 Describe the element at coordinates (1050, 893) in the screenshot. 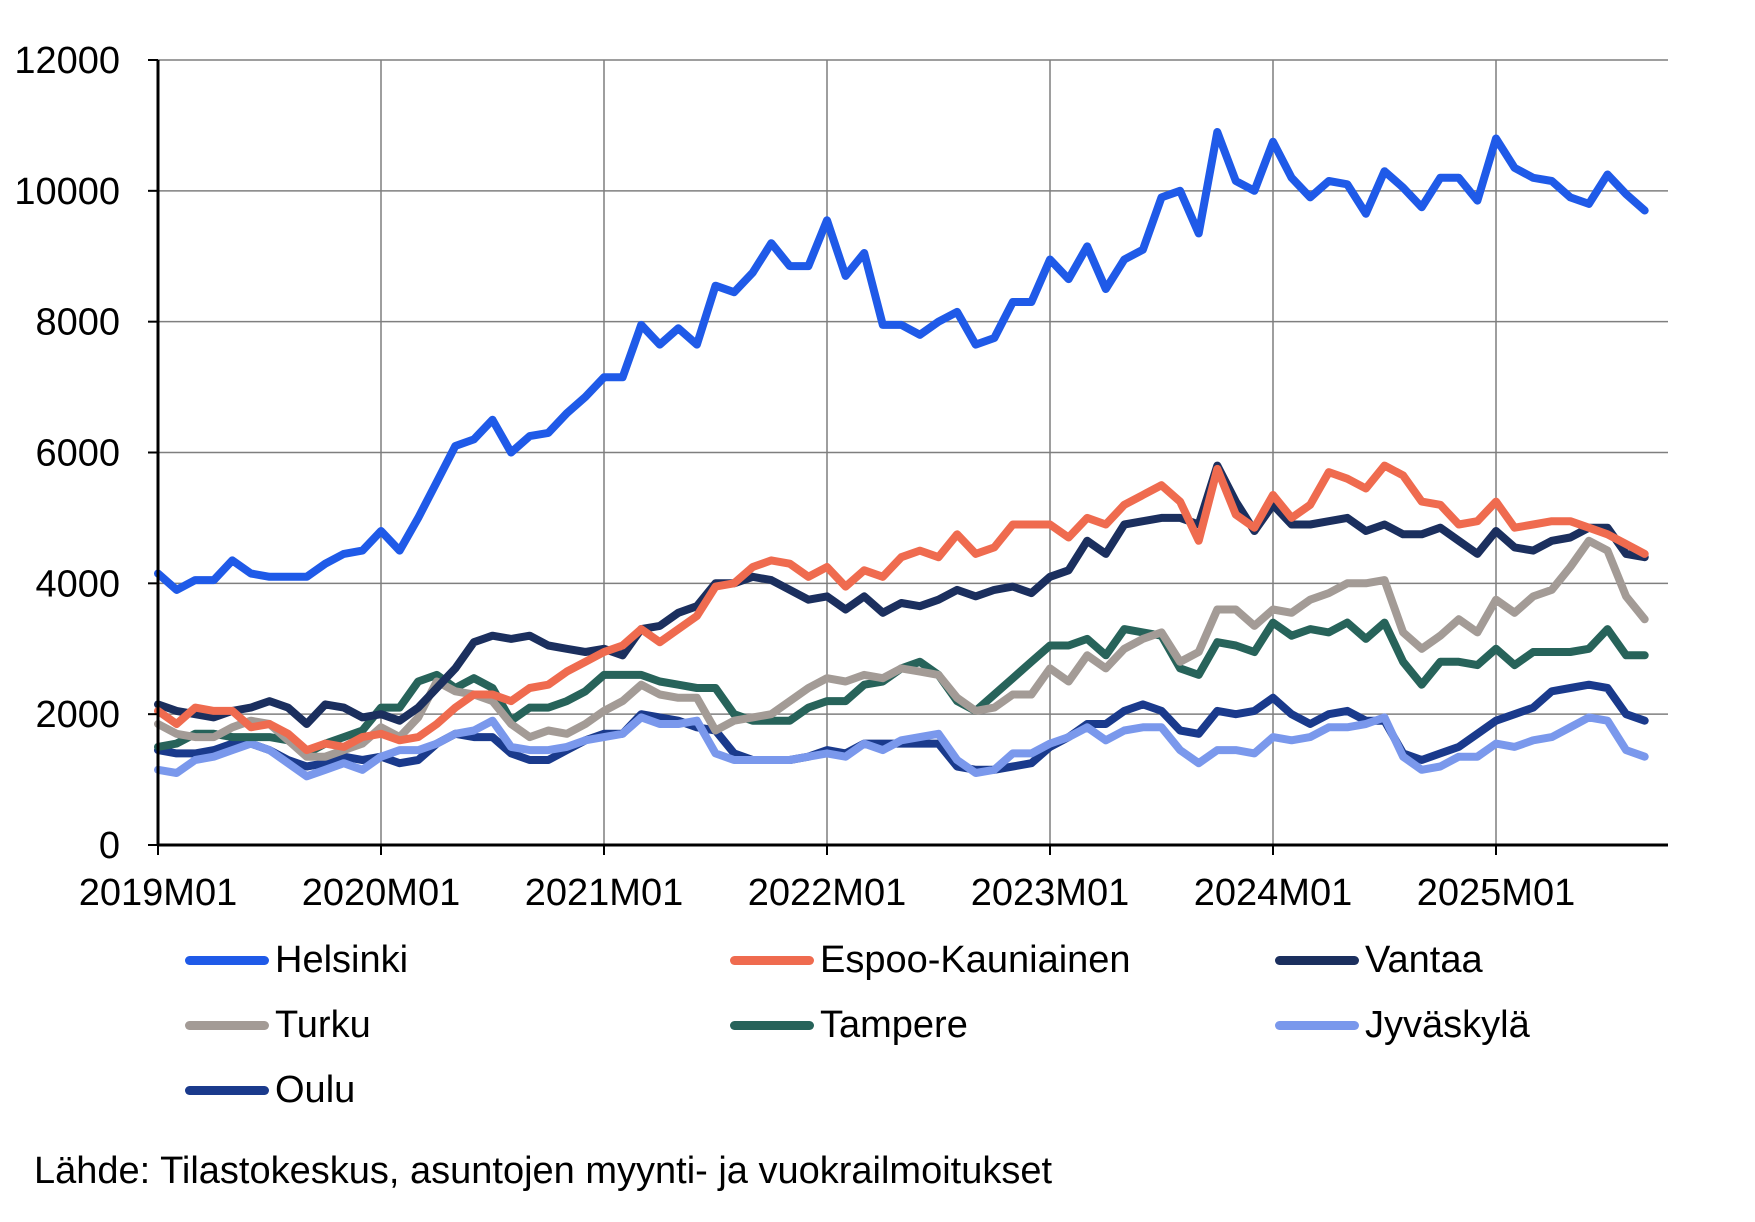

I see `x-tick-label: 2023M01` at that location.